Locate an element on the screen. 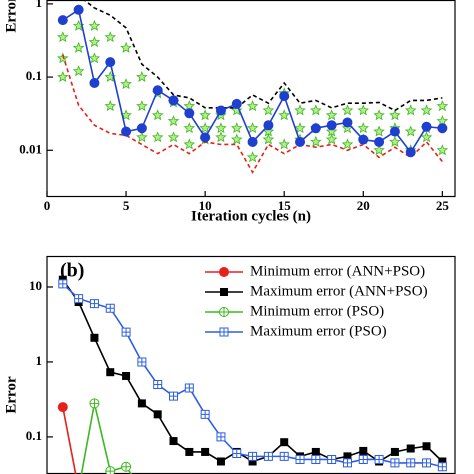  y-tick-label: 10 is located at coordinates (35, 285).